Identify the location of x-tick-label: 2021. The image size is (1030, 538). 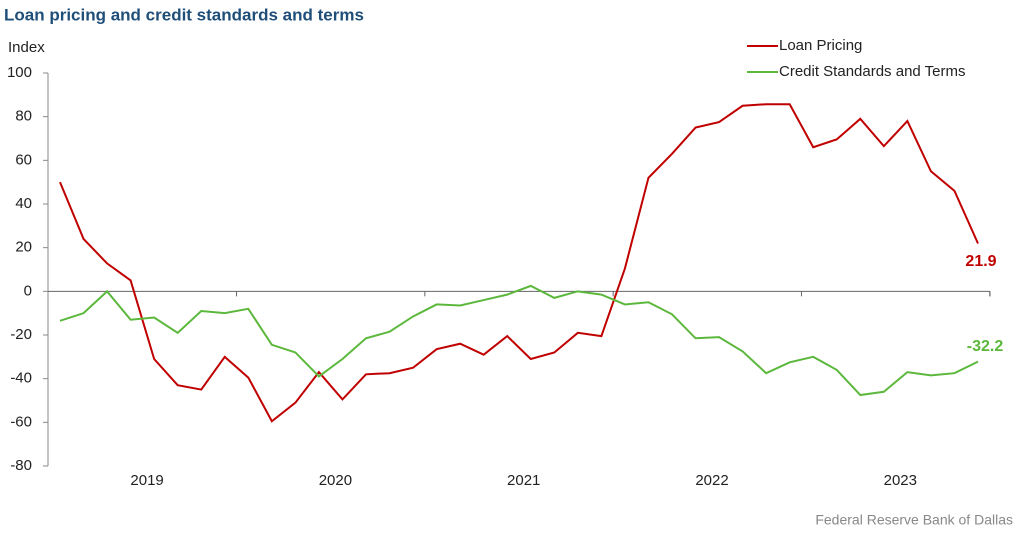
(523, 480).